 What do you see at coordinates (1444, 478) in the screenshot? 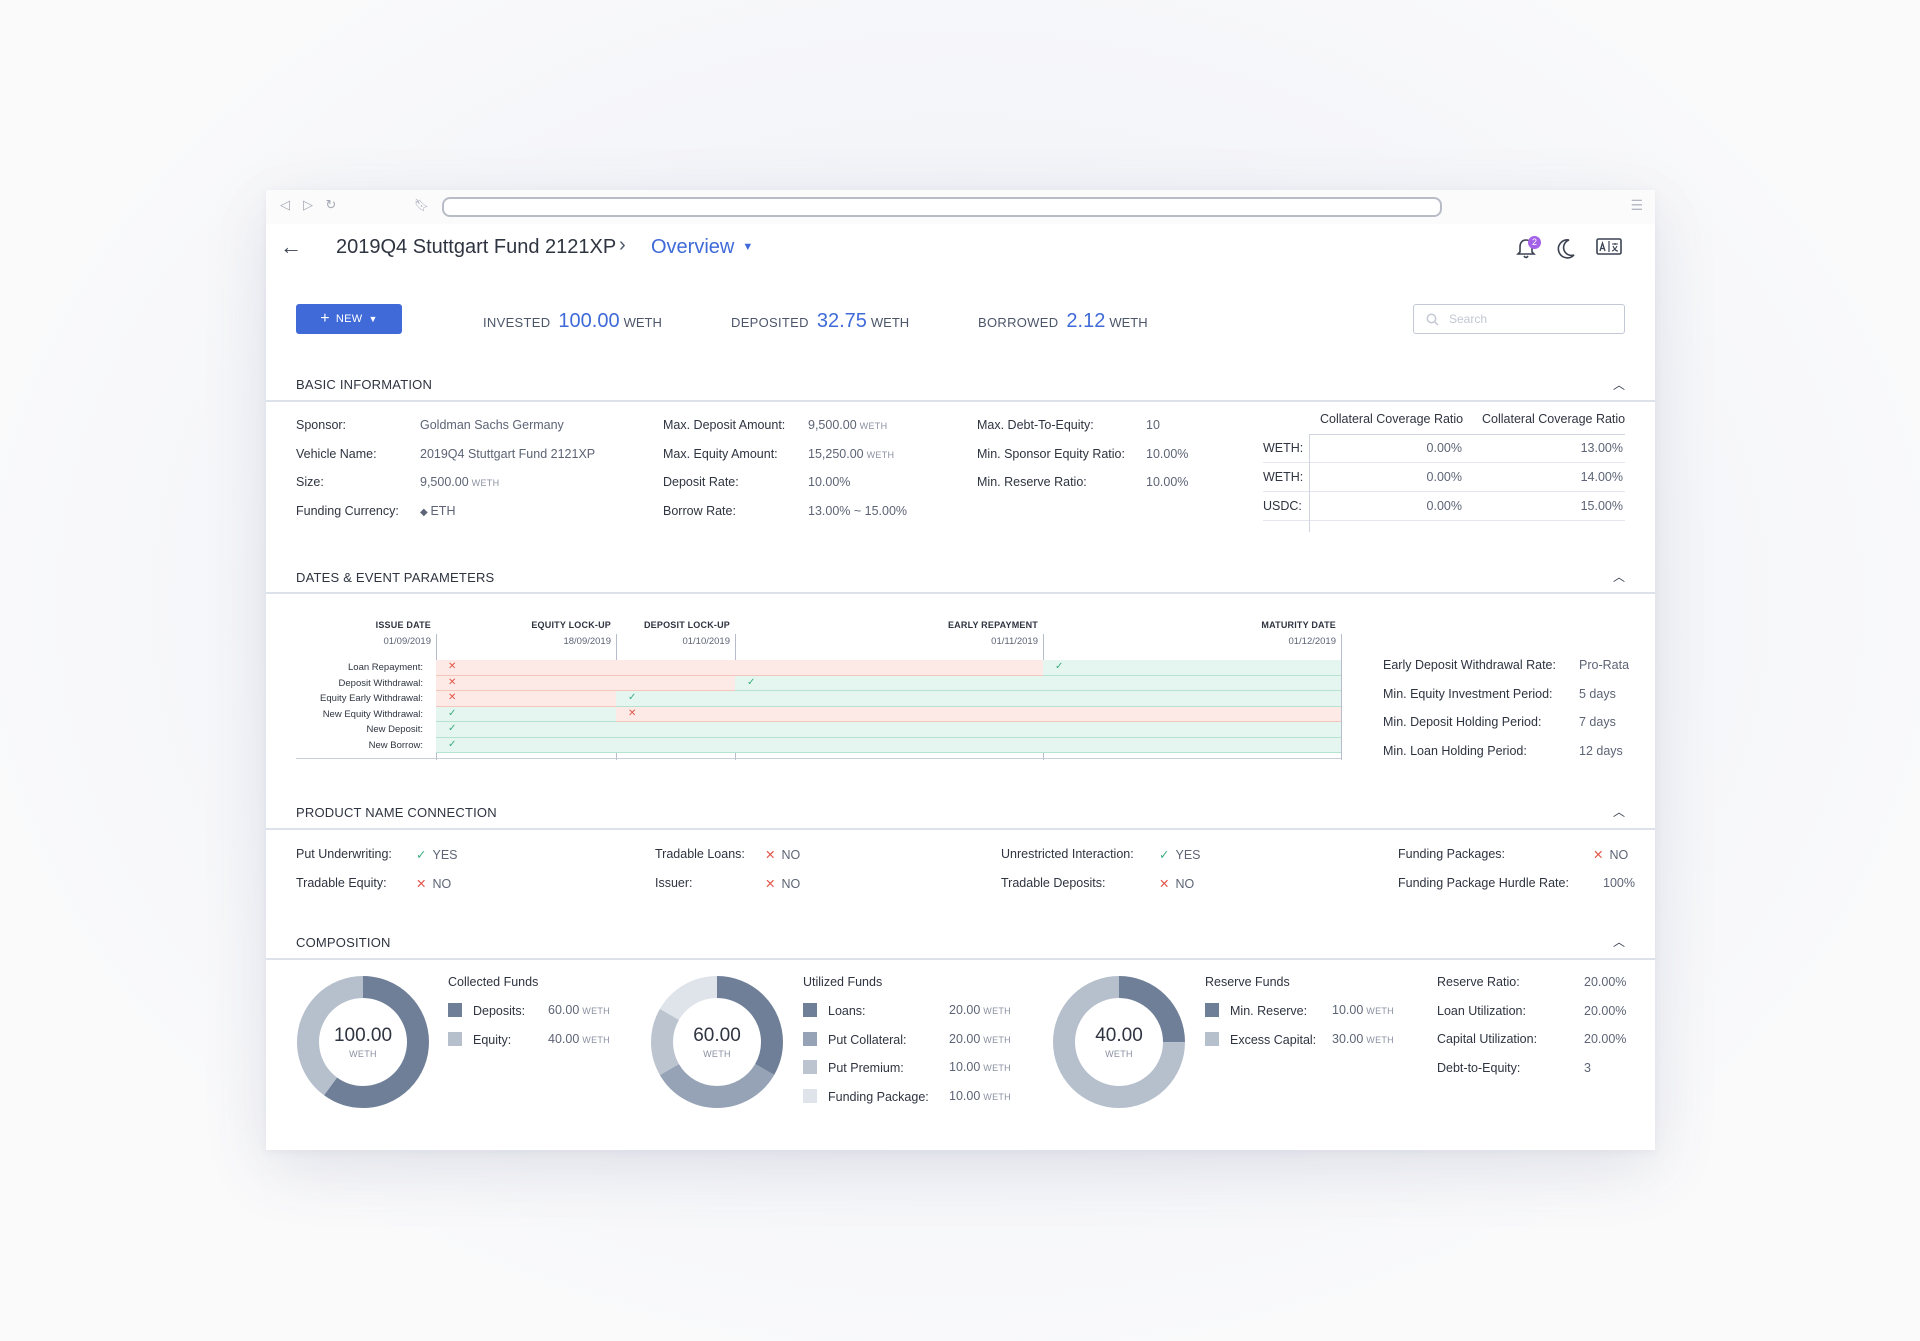
I see `collateral-row: WETH: 0.00% 14.00%` at bounding box center [1444, 478].